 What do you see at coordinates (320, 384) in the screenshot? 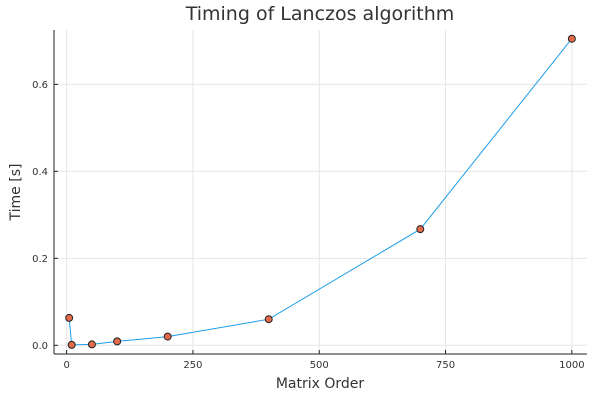
I see `x-axis-label: Matrix Order` at bounding box center [320, 384].